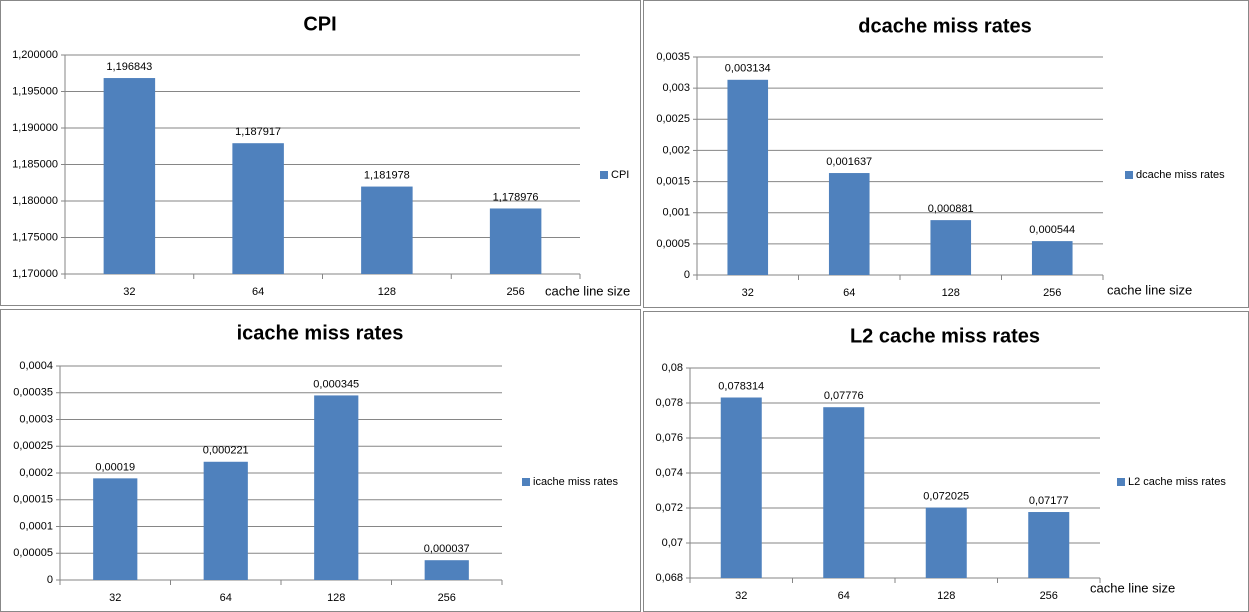  Describe the element at coordinates (673, 57) in the screenshot. I see `y-tick-label: 0,0035` at that location.